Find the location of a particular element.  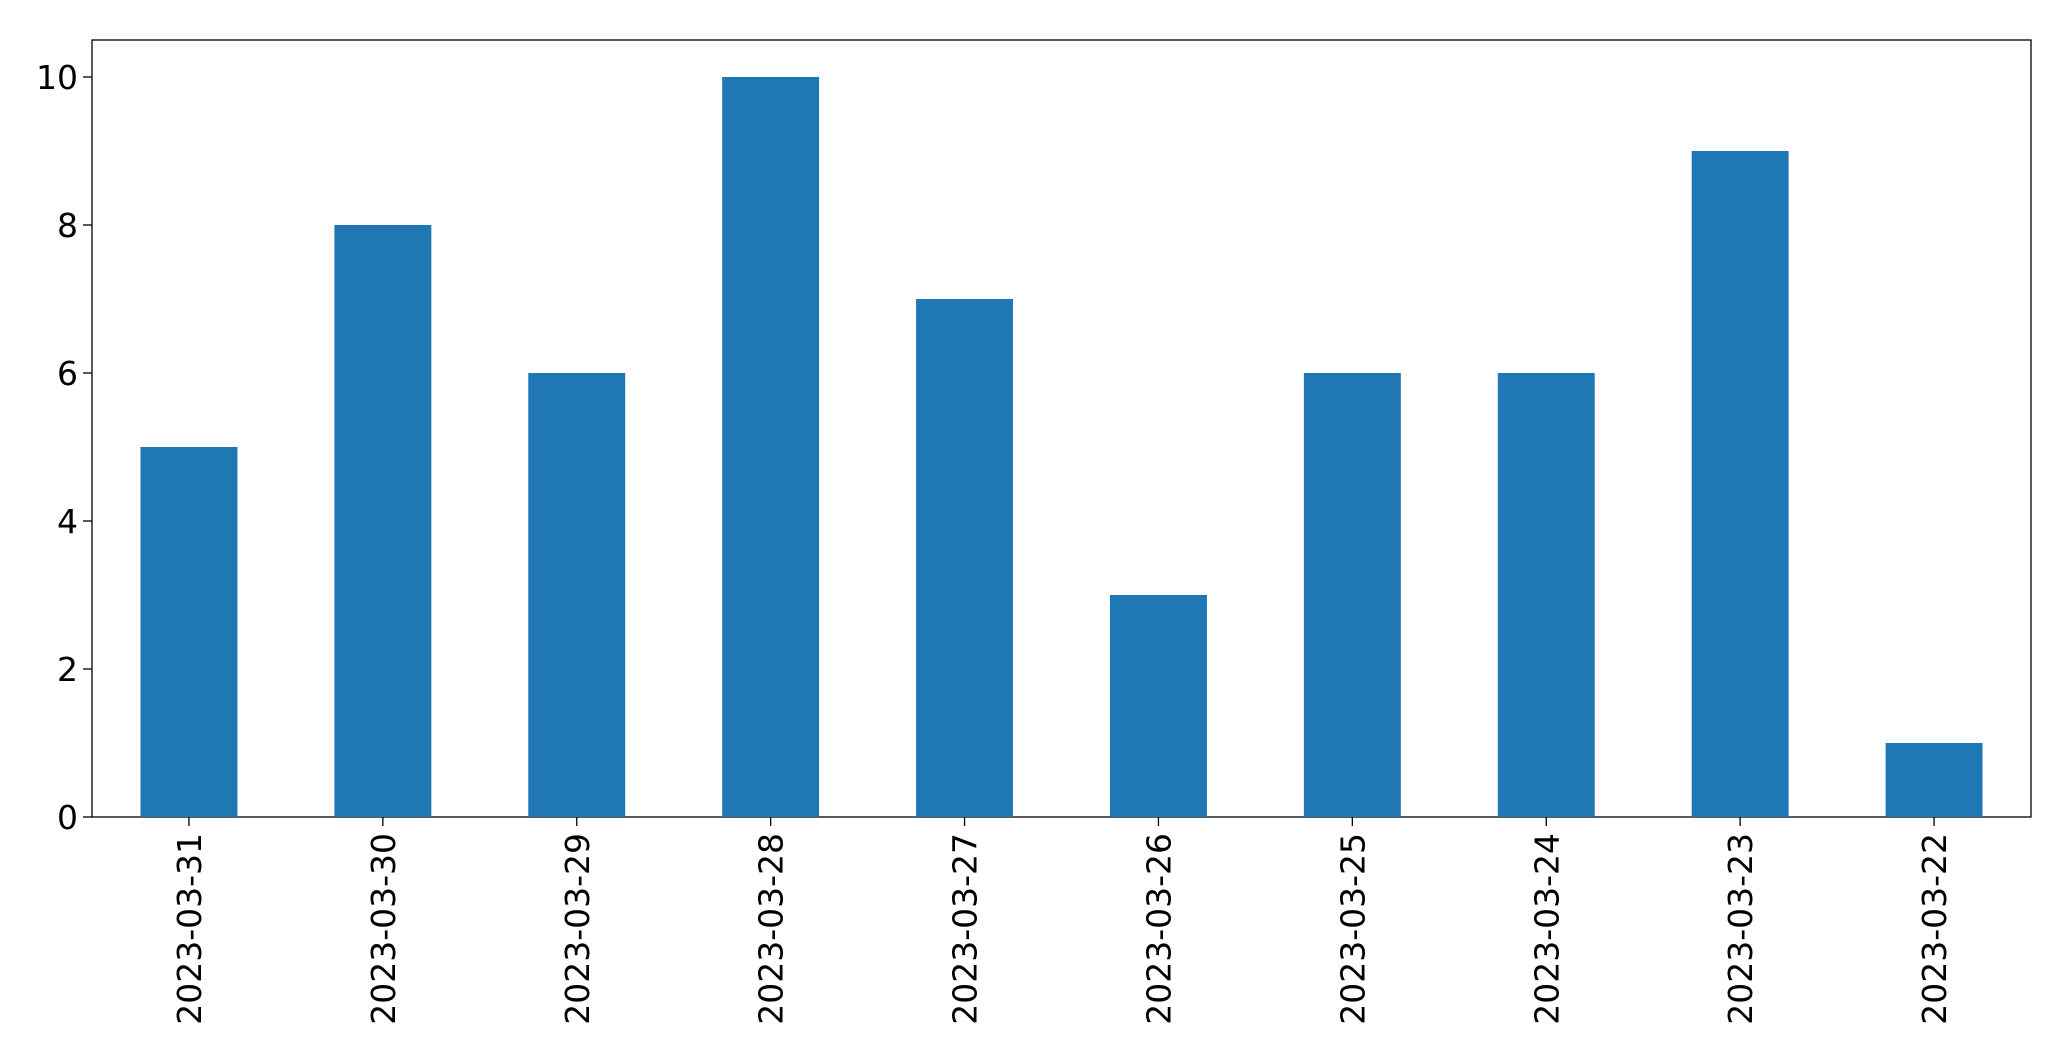

x-tick-label: 2023-03-22 is located at coordinates (1934, 929).